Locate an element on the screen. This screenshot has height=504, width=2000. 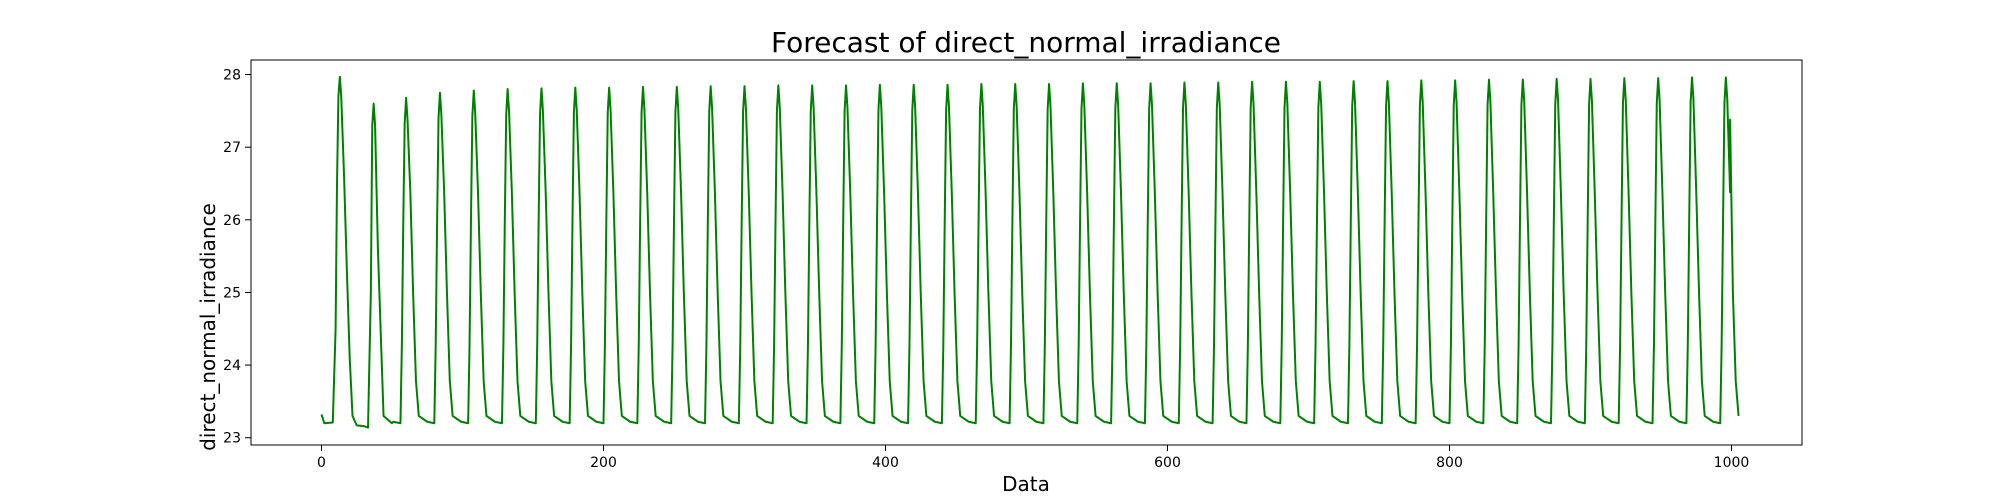
y-tick-label: 27 is located at coordinates (232, 148).